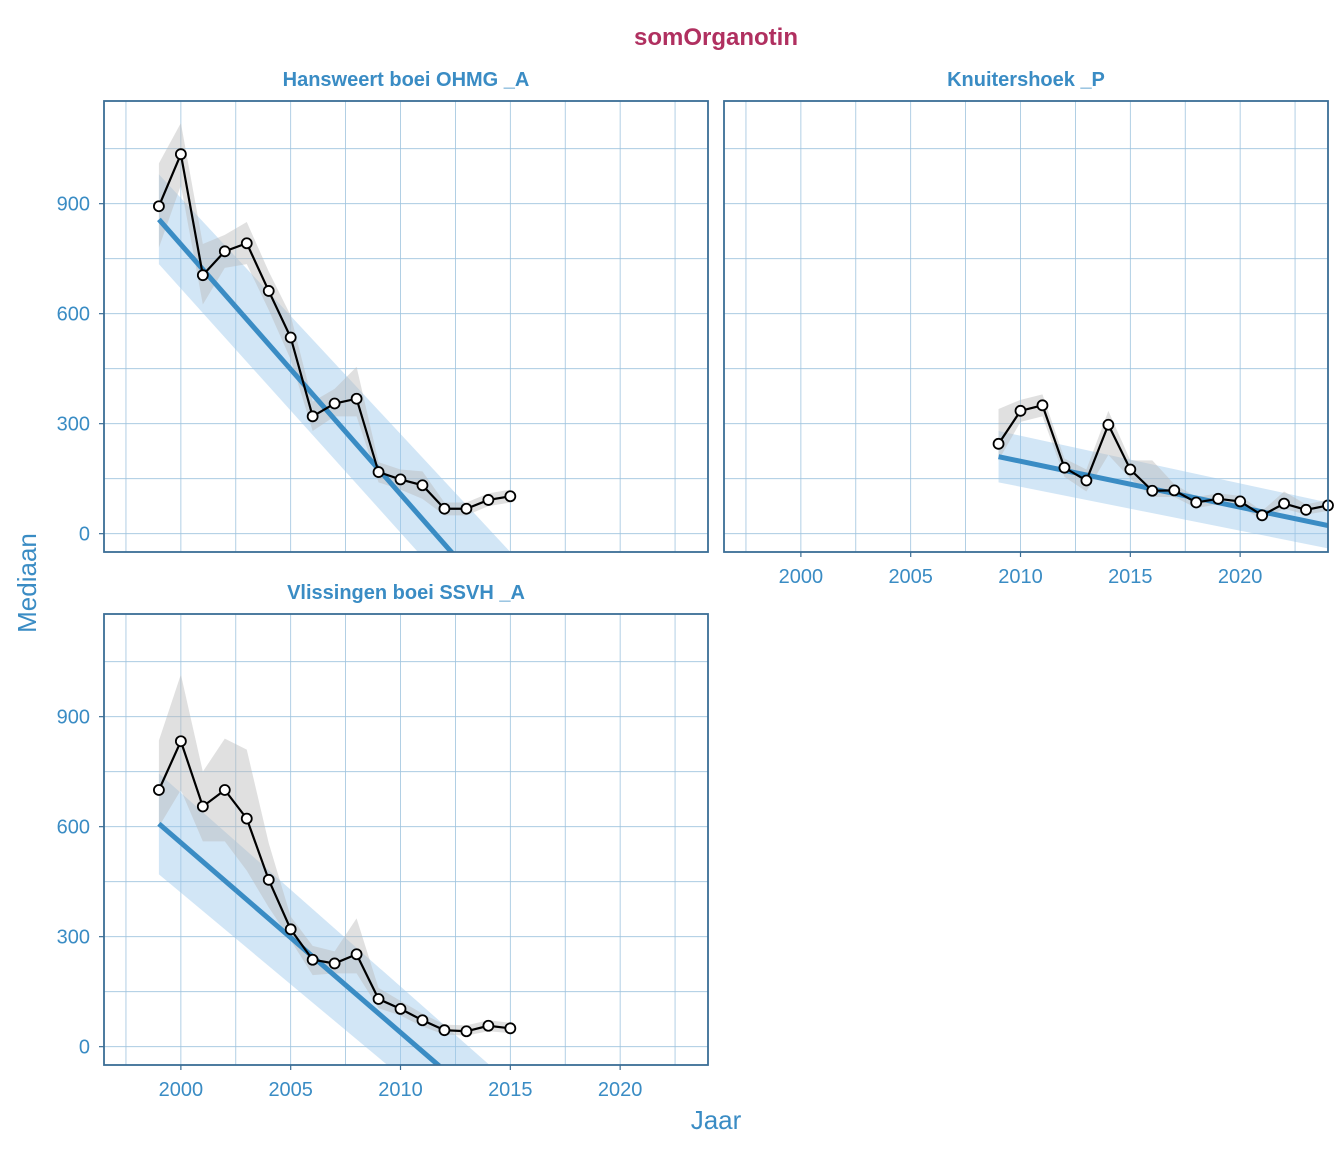 The width and height of the screenshot is (1344, 1152). Describe the element at coordinates (1162, 460) in the screenshot. I see `median-series-line` at that location.